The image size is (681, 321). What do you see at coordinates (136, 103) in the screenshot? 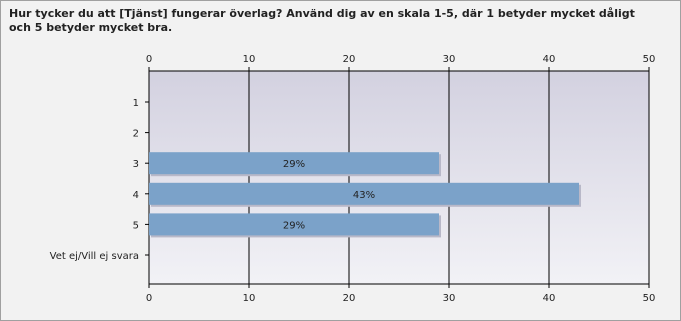
I see `y-tick-label: 1` at bounding box center [136, 103].